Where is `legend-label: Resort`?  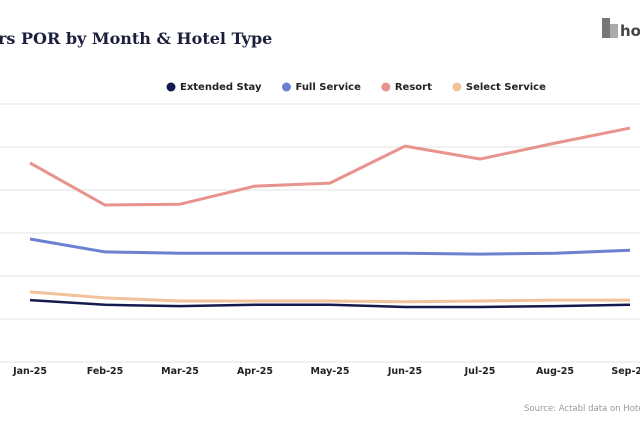
legend-label: Resort is located at coordinates (413, 87).